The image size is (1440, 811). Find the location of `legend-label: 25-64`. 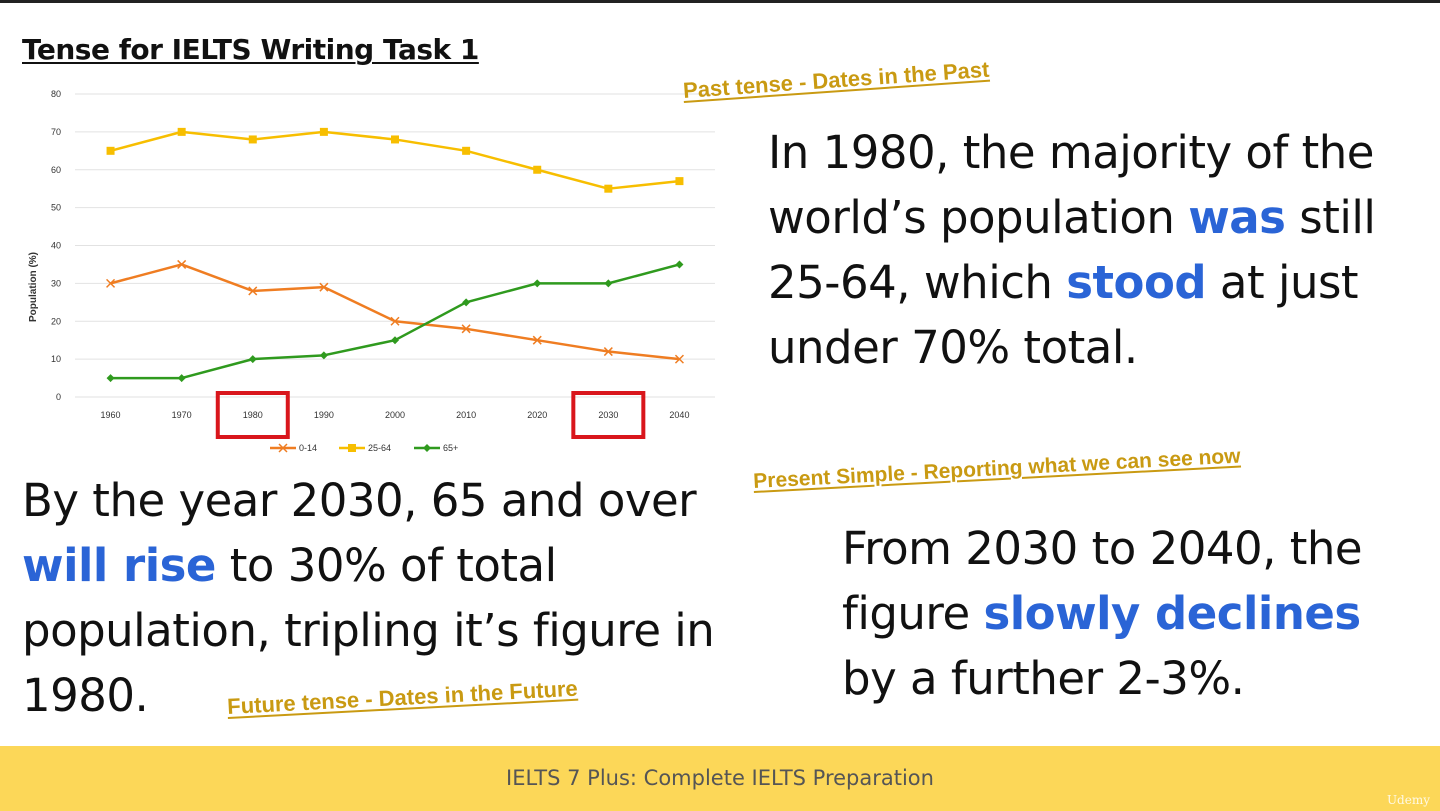

legend-label: 25-64 is located at coordinates (379, 448).